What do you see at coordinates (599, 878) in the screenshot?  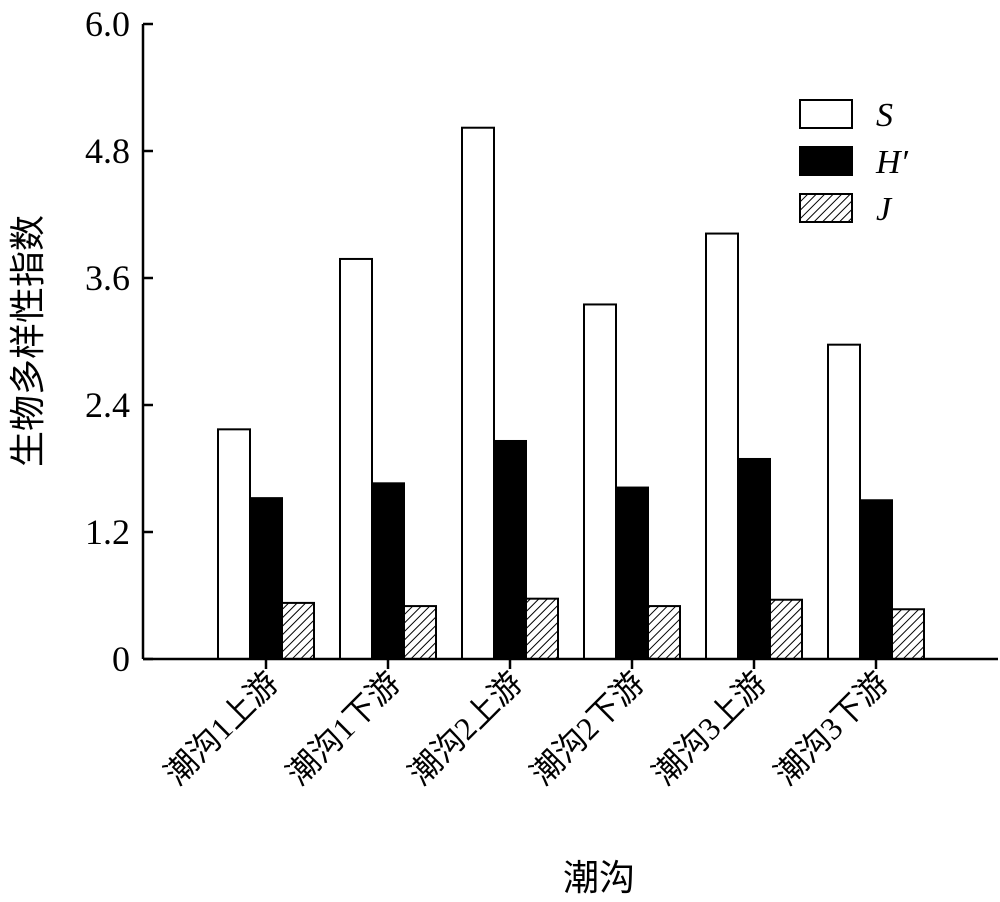 I see `x-axis-title: 潮沟` at bounding box center [599, 878].